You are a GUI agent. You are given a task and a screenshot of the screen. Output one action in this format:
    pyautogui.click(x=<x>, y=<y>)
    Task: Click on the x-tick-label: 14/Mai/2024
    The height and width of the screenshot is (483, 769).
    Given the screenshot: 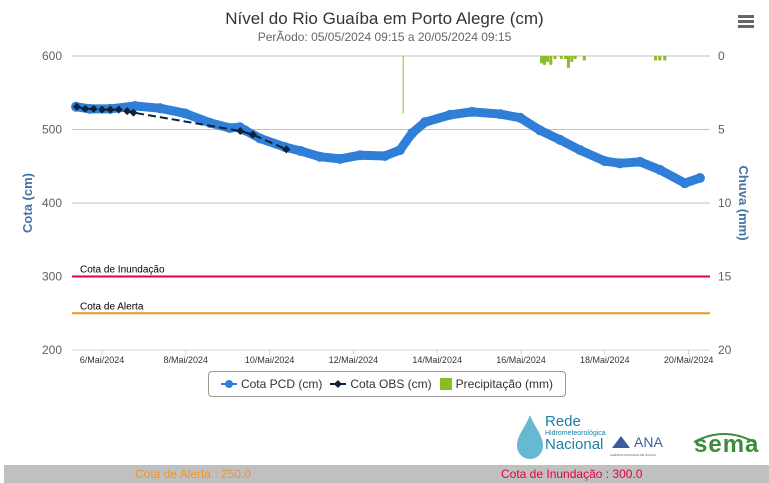 What is the action you would take?
    pyautogui.click(x=437, y=360)
    